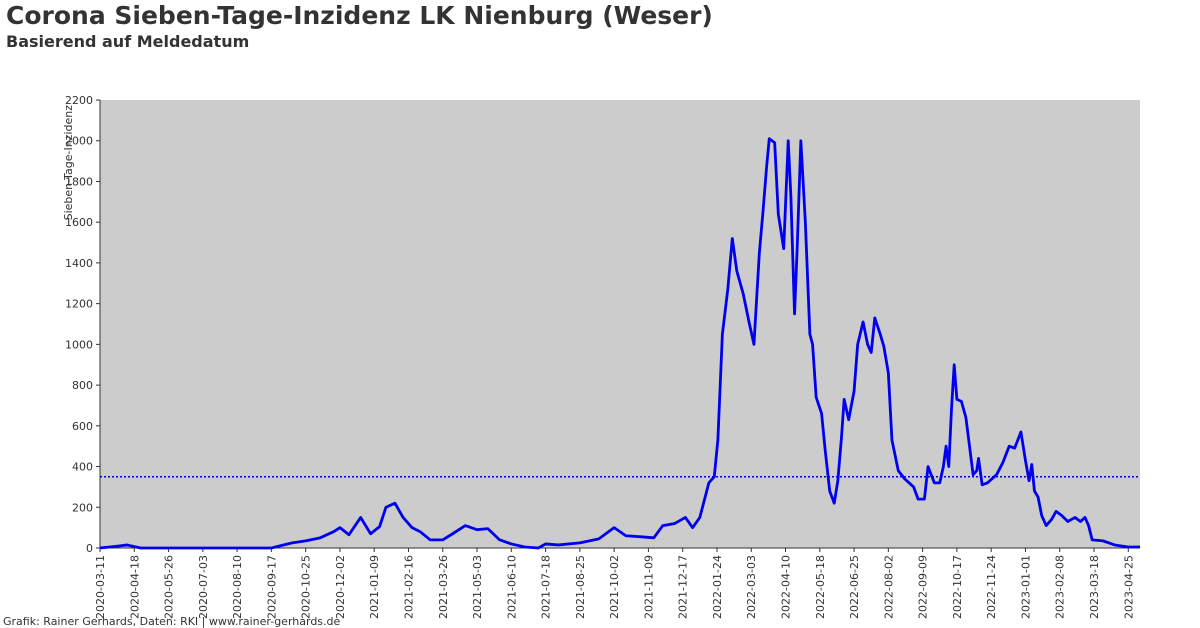 The image size is (1200, 628). Describe the element at coordinates (82, 385) in the screenshot. I see `y-tick-label: 800` at that location.